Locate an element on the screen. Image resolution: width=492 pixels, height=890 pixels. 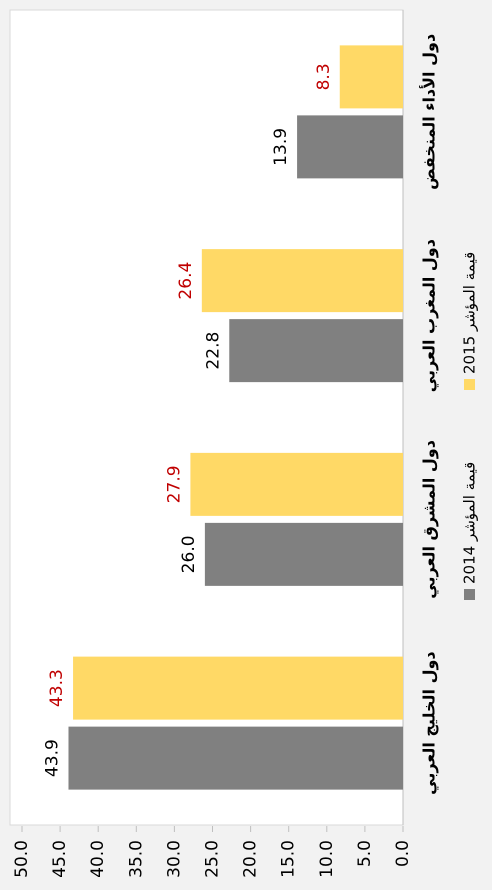
y-tick-label: 10.0 is located at coordinates (327, 859).